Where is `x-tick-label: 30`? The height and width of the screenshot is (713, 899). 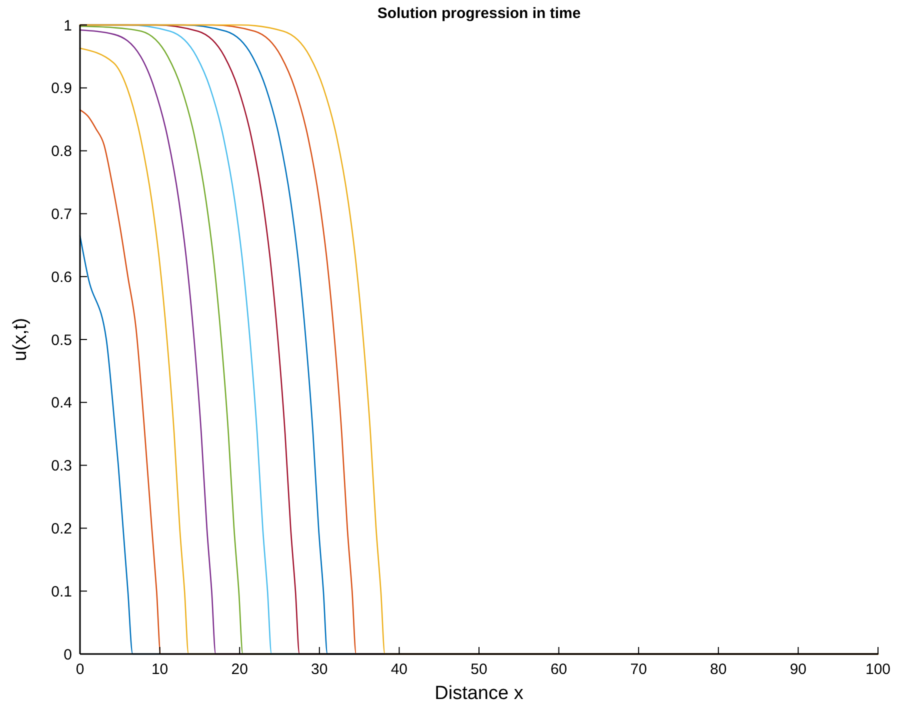
x-tick-label: 30 is located at coordinates (319, 669).